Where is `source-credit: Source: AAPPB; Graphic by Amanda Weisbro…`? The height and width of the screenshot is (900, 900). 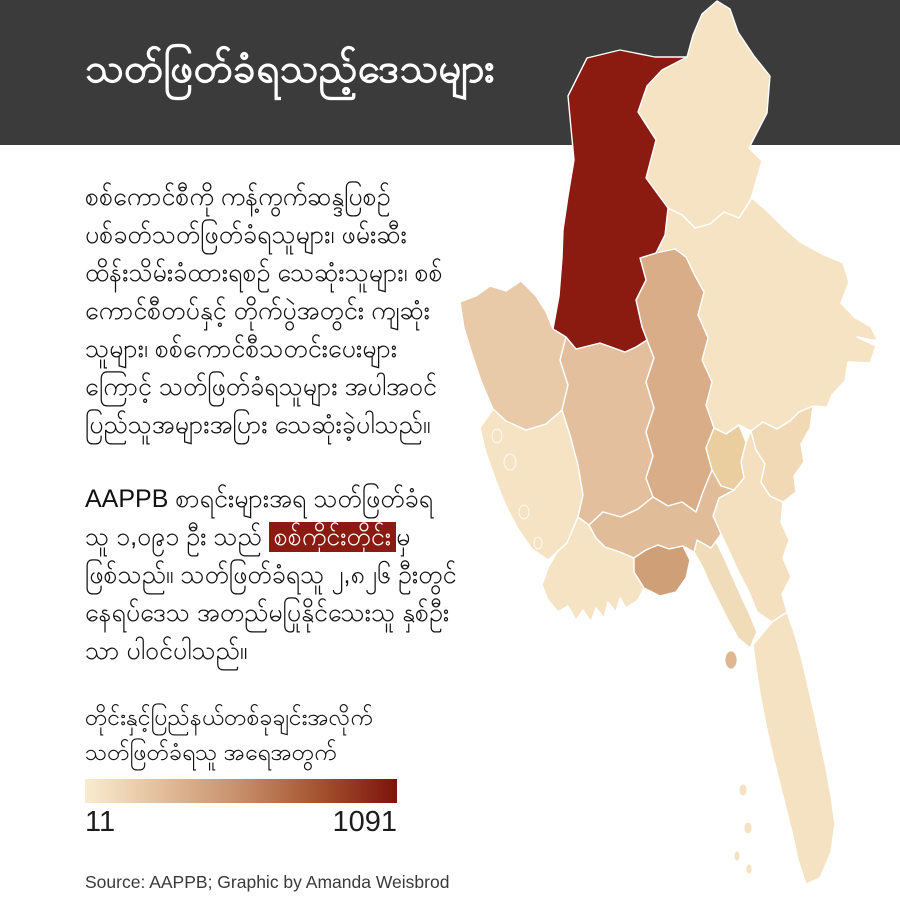
source-credit: Source: AAPPB; Graphic by Amanda Weisbro… is located at coordinates (267, 882).